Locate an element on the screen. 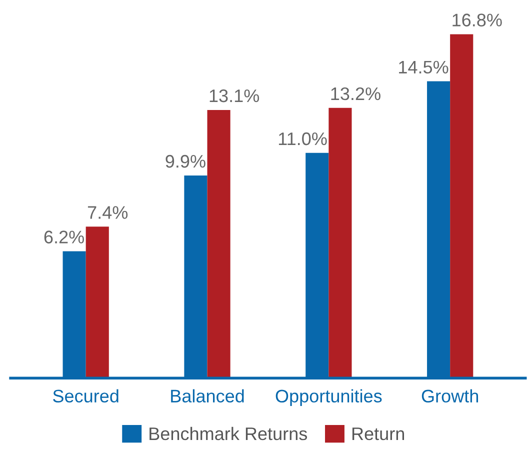 This screenshot has width=528, height=460. data-label: 13.1% is located at coordinates (235, 95).